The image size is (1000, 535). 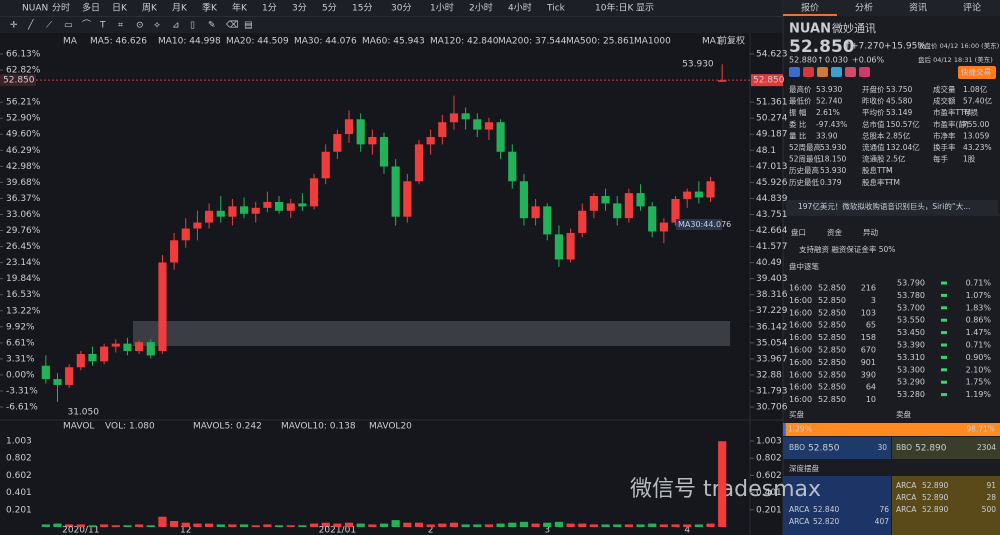 I want to click on quote-price: 52.850, so click(x=822, y=47).